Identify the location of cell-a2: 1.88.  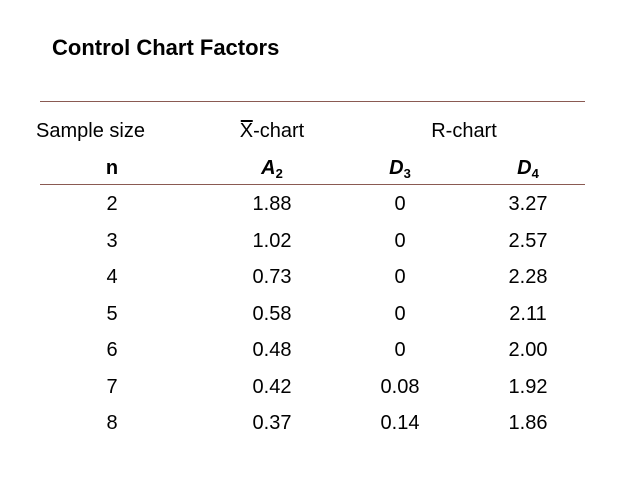
(272, 204).